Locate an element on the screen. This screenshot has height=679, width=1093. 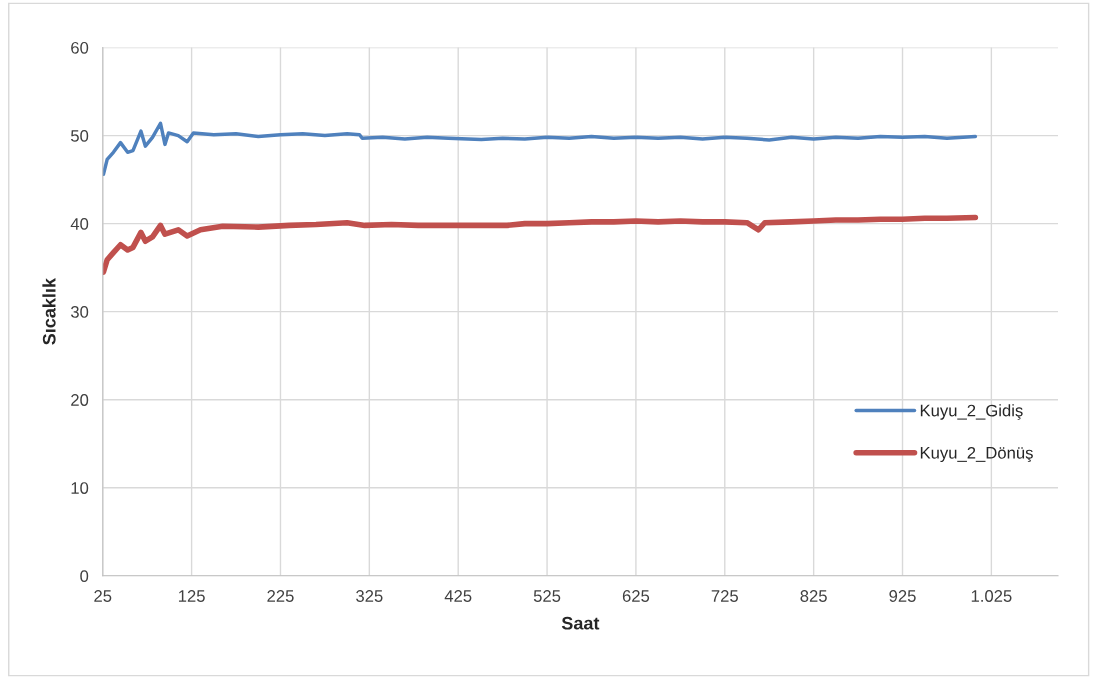
legend-label: Kuyu_2_Dönüş is located at coordinates (976, 454).